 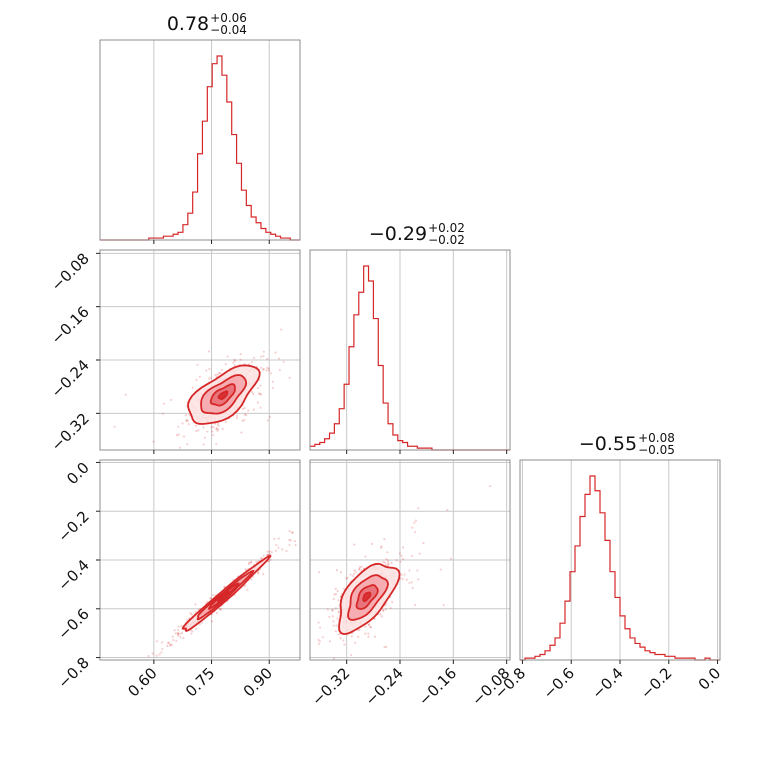 What do you see at coordinates (607, 683) in the screenshot?
I see `x-tick-label: −0.4` at bounding box center [607, 683].